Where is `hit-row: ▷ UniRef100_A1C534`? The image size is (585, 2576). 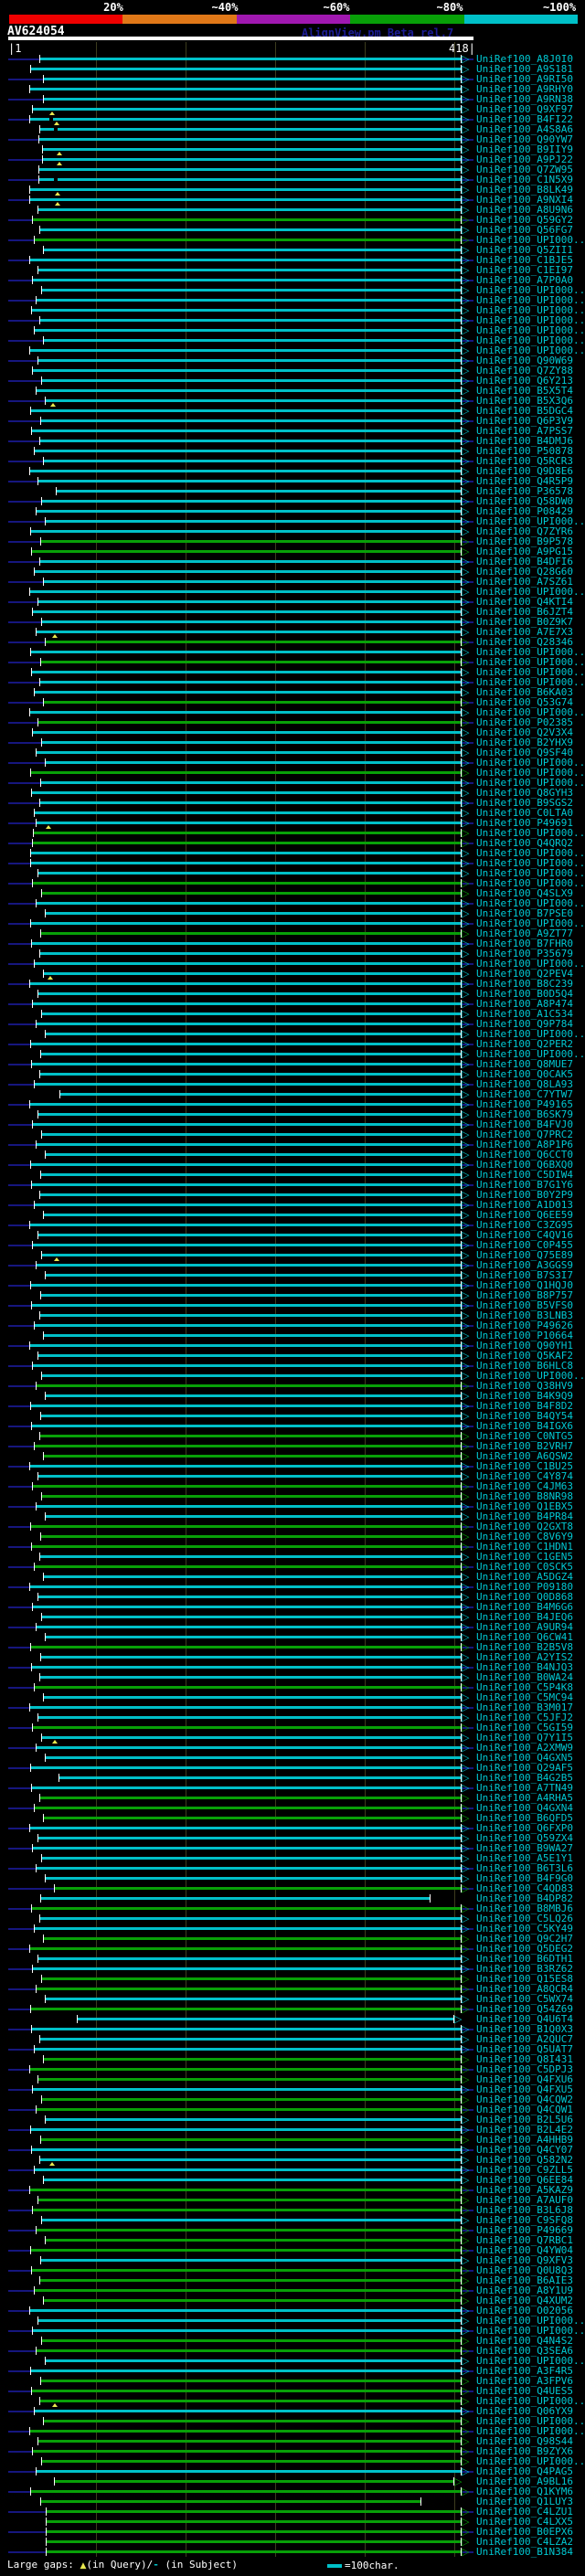
hit-row: ▷ UniRef100_A1C534 is located at coordinates (293, 1014).